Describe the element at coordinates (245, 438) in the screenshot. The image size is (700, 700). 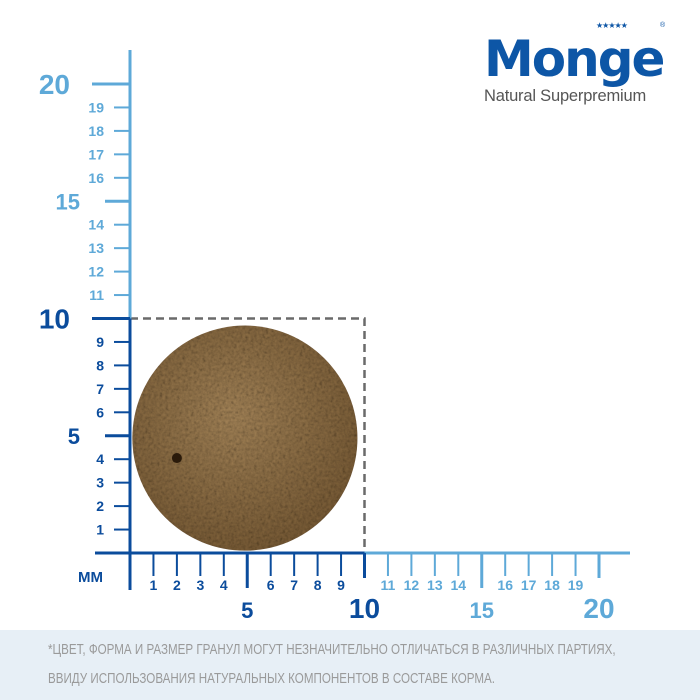
I see `kibble-image` at that location.